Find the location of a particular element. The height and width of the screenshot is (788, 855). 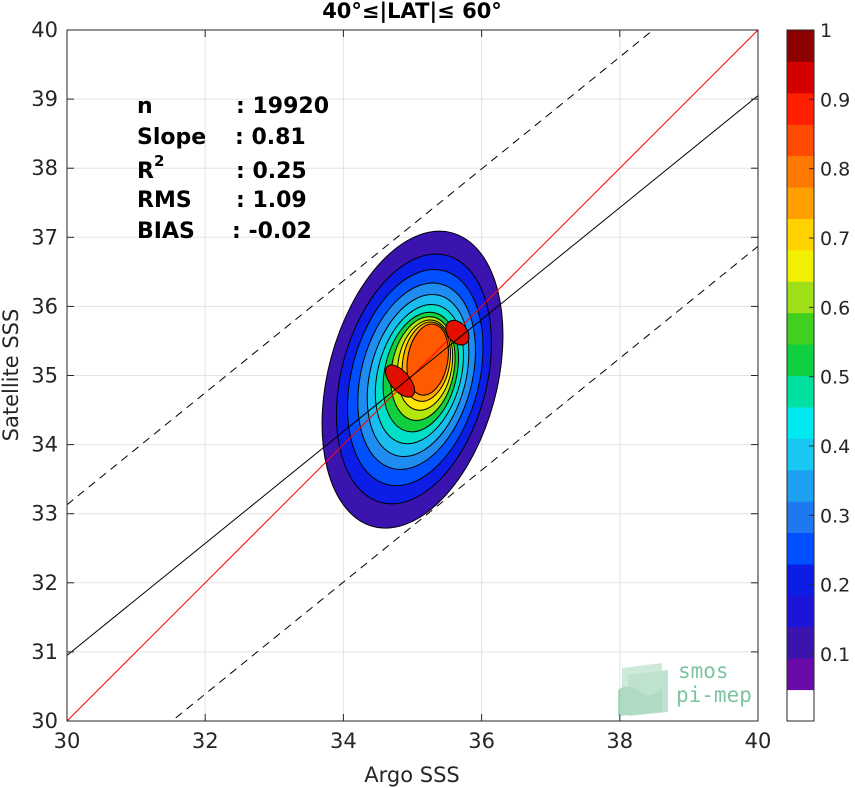

y-tick-label: 40 is located at coordinates (44, 30).